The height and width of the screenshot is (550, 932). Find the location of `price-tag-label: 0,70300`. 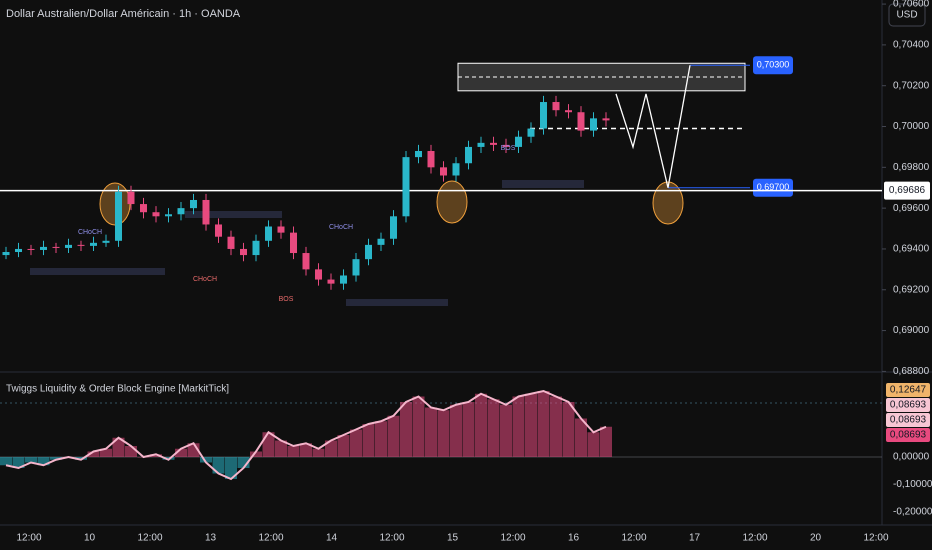

price-tag-label: 0,70300 is located at coordinates (773, 65).